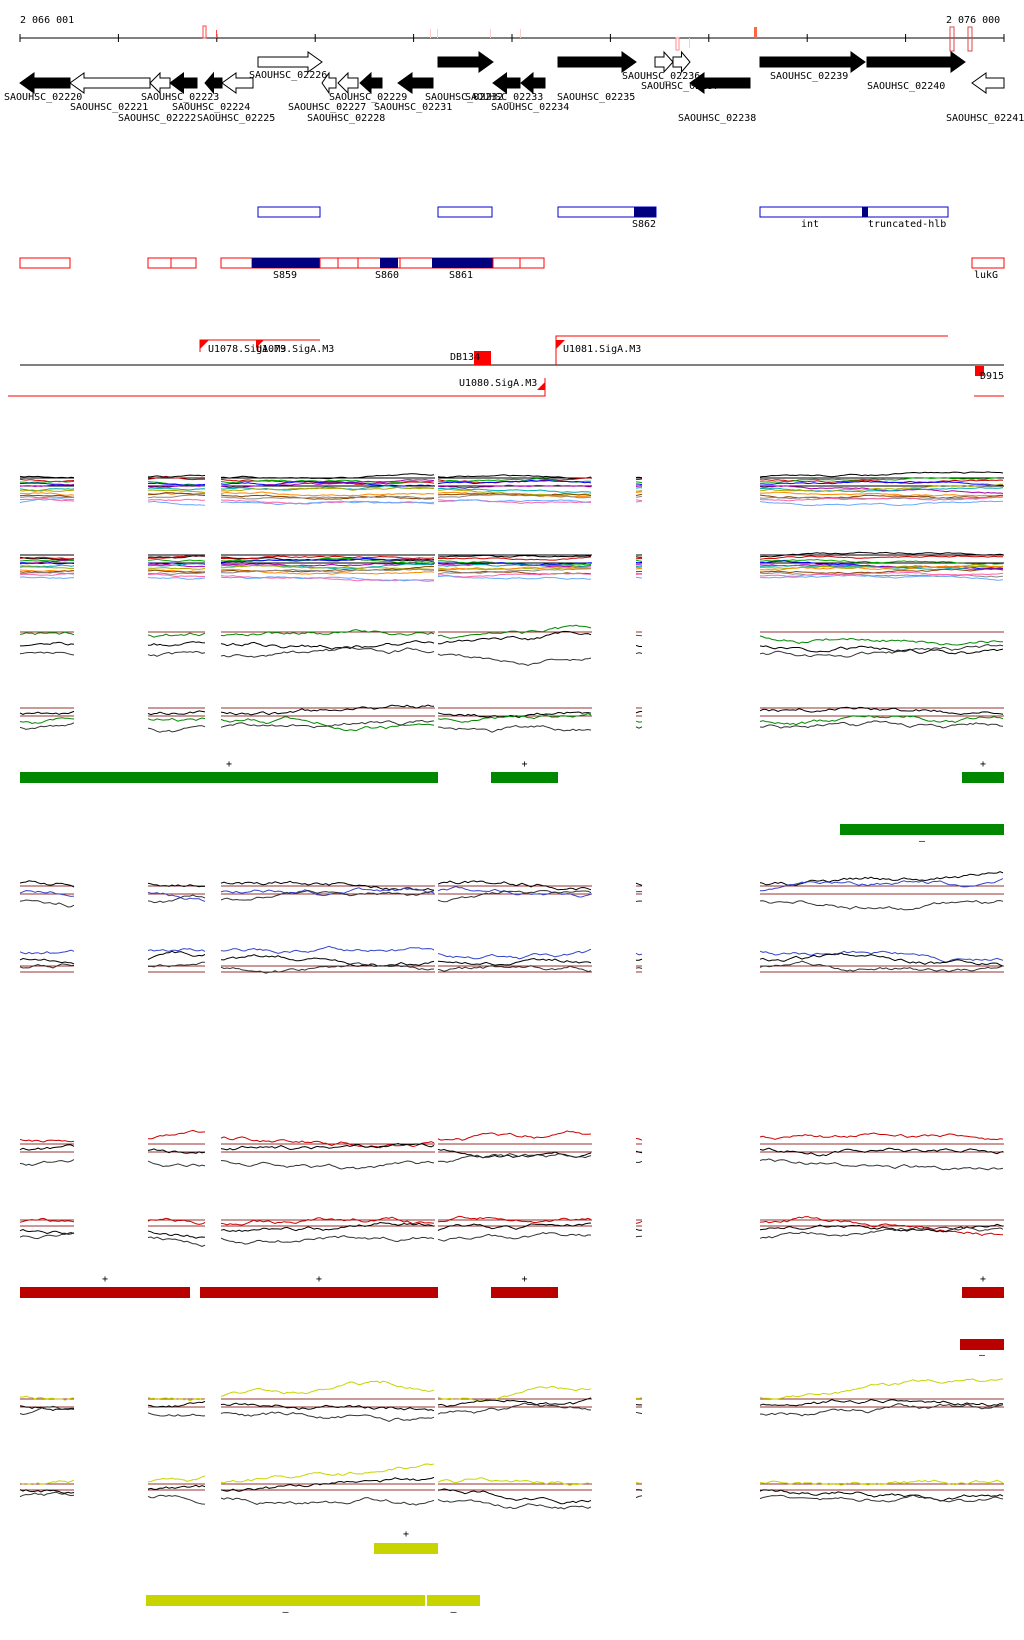  Describe the element at coordinates (285, 275) in the screenshot. I see `red-feature-label: S859` at that location.